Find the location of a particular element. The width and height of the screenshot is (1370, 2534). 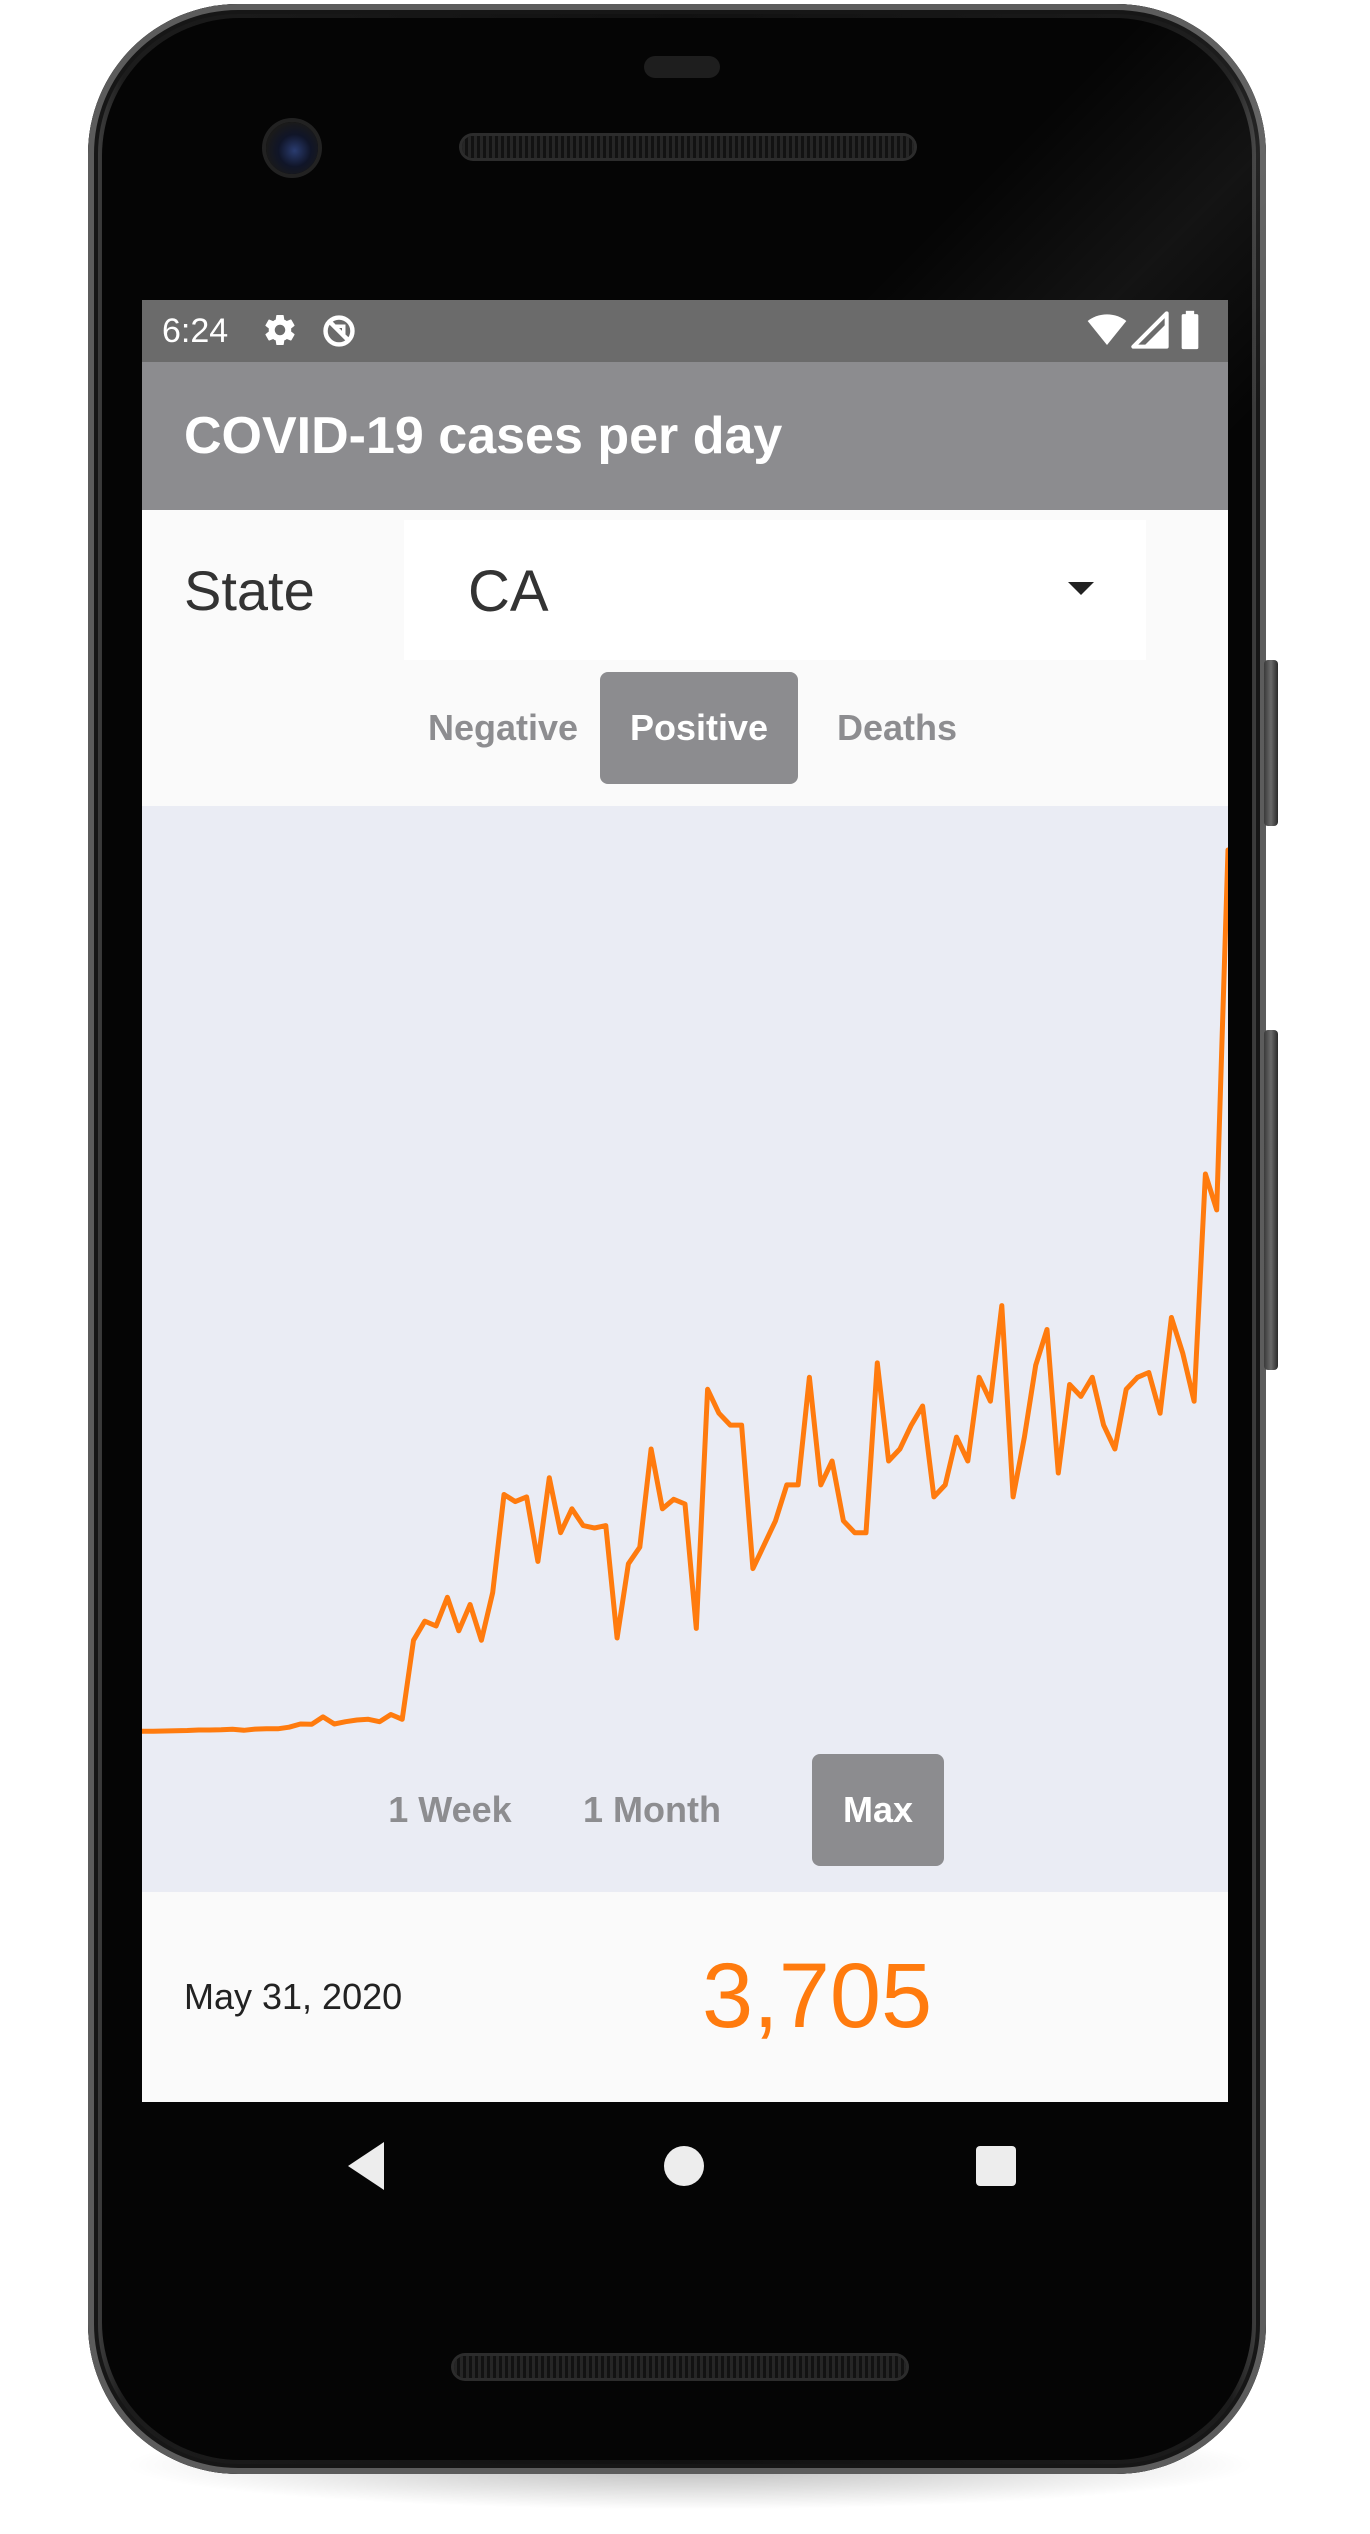

selected-value: 3,705 is located at coordinates (817, 1996).